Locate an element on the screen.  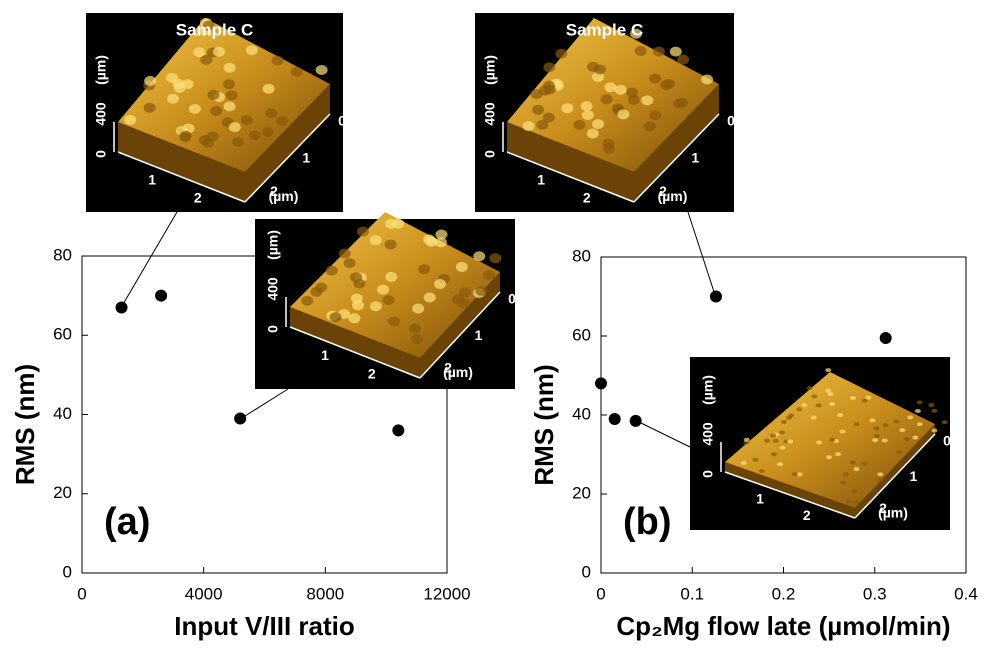
x-tick-label: 0.4 is located at coordinates (966, 593).